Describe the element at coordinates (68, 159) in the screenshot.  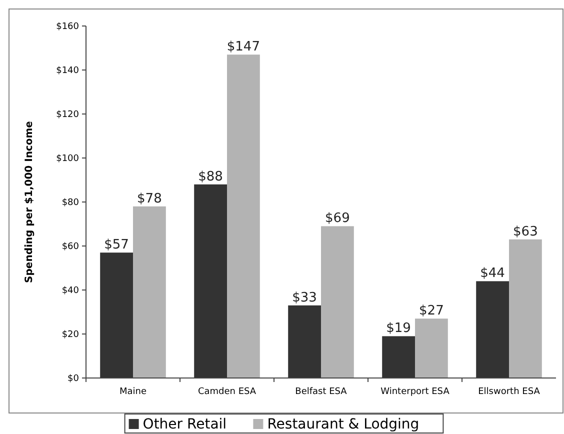
I see `y-tick-label: $100` at that location.